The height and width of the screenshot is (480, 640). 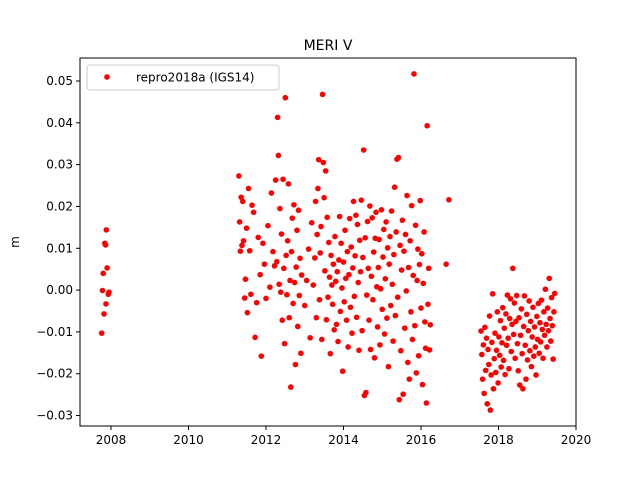 What do you see at coordinates (15, 242) in the screenshot?
I see `y-axis-label: m` at bounding box center [15, 242].